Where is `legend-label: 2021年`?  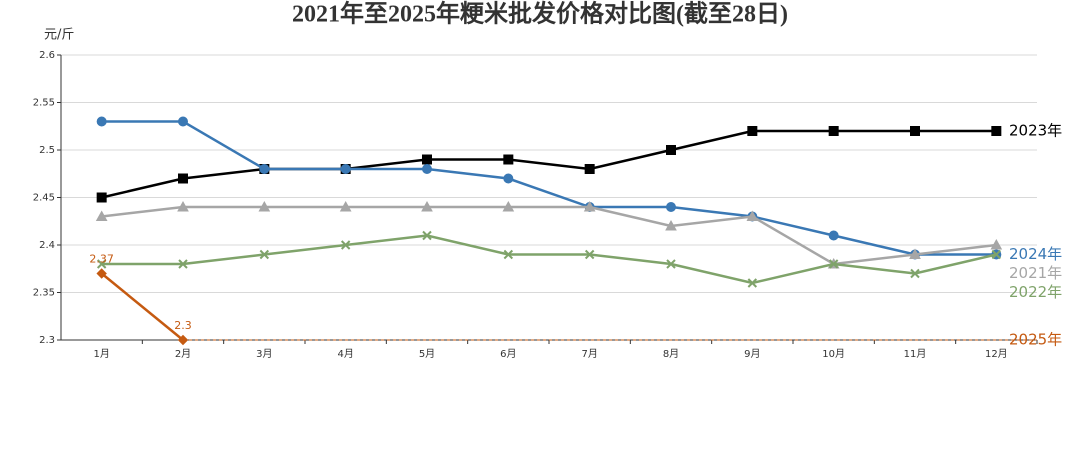 legend-label: 2021年 is located at coordinates (1035, 273).